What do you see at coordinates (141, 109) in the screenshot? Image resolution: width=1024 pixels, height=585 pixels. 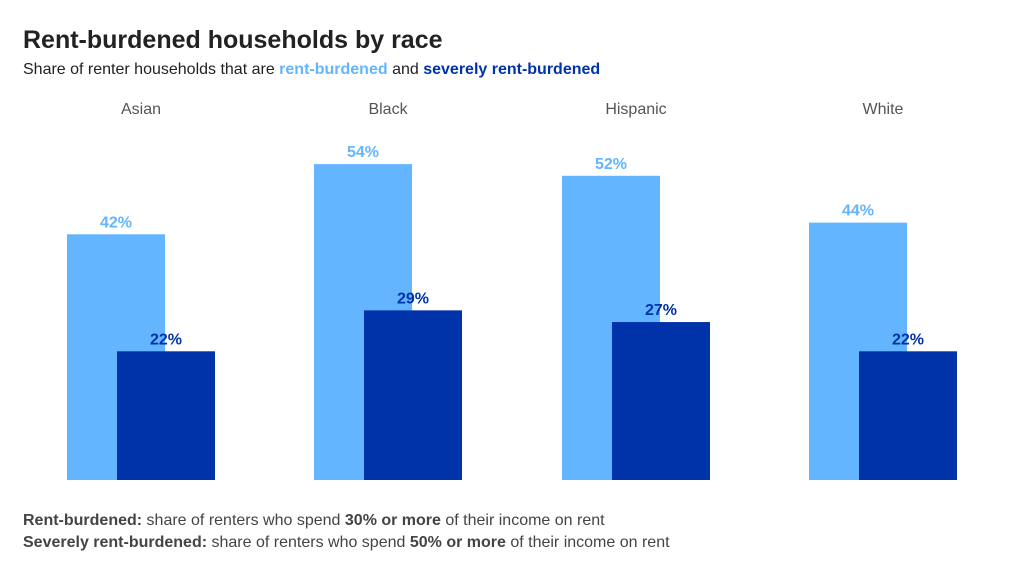 I see `category-label-asian: Asian` at bounding box center [141, 109].